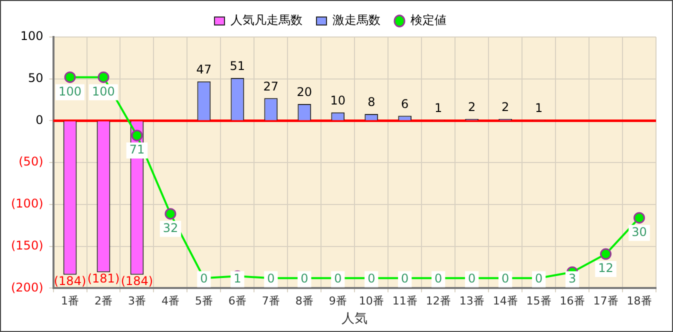 This screenshot has height=332, width=673. I want to click on x-tick-label: 10番, so click(371, 301).